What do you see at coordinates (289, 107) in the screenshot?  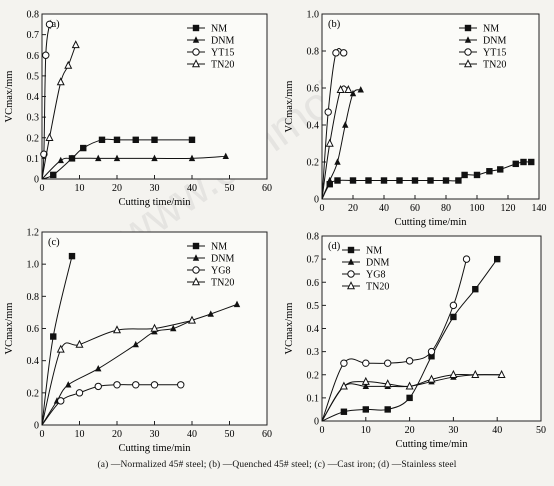 I see `y-axis-label: VCmax/mm` at bounding box center [289, 107].